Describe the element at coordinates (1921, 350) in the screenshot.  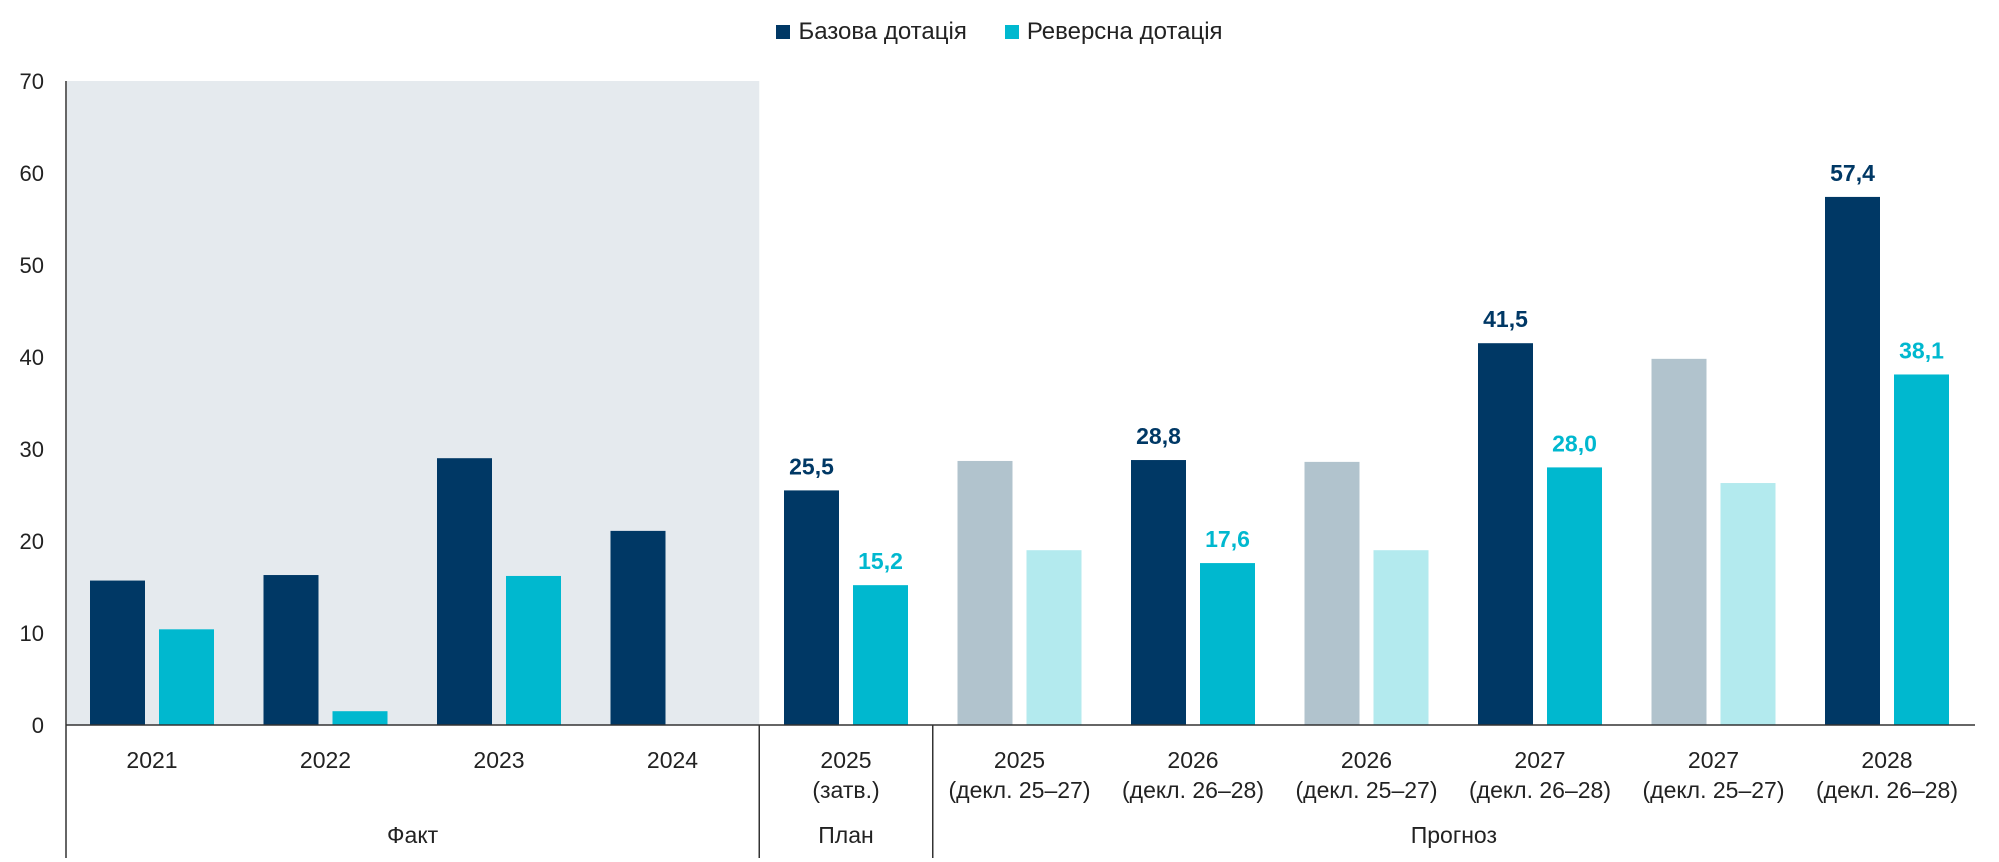
I see `data-label-reverse: 38,1` at that location.